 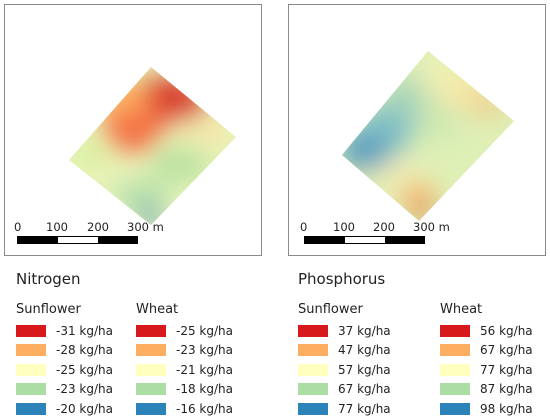 I want to click on nitrogen-scale-tick-100: 100, so click(x=57, y=227).